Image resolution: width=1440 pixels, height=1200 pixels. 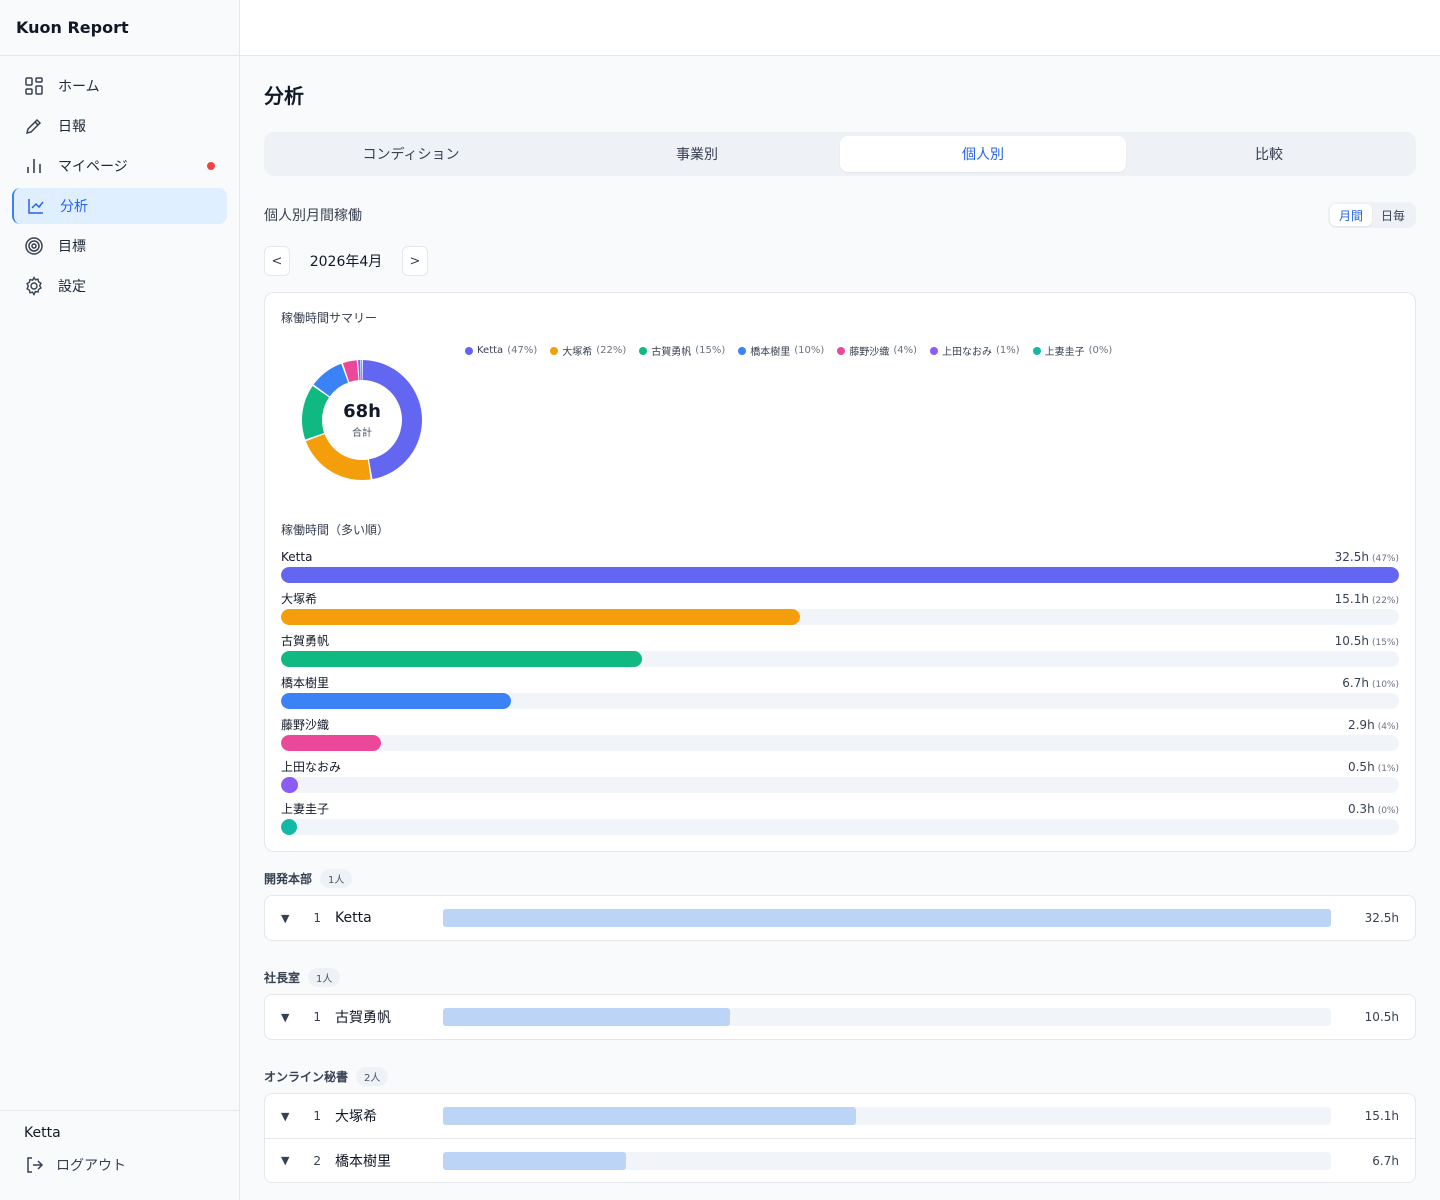 I want to click on donut-svg, so click(x=362, y=420).